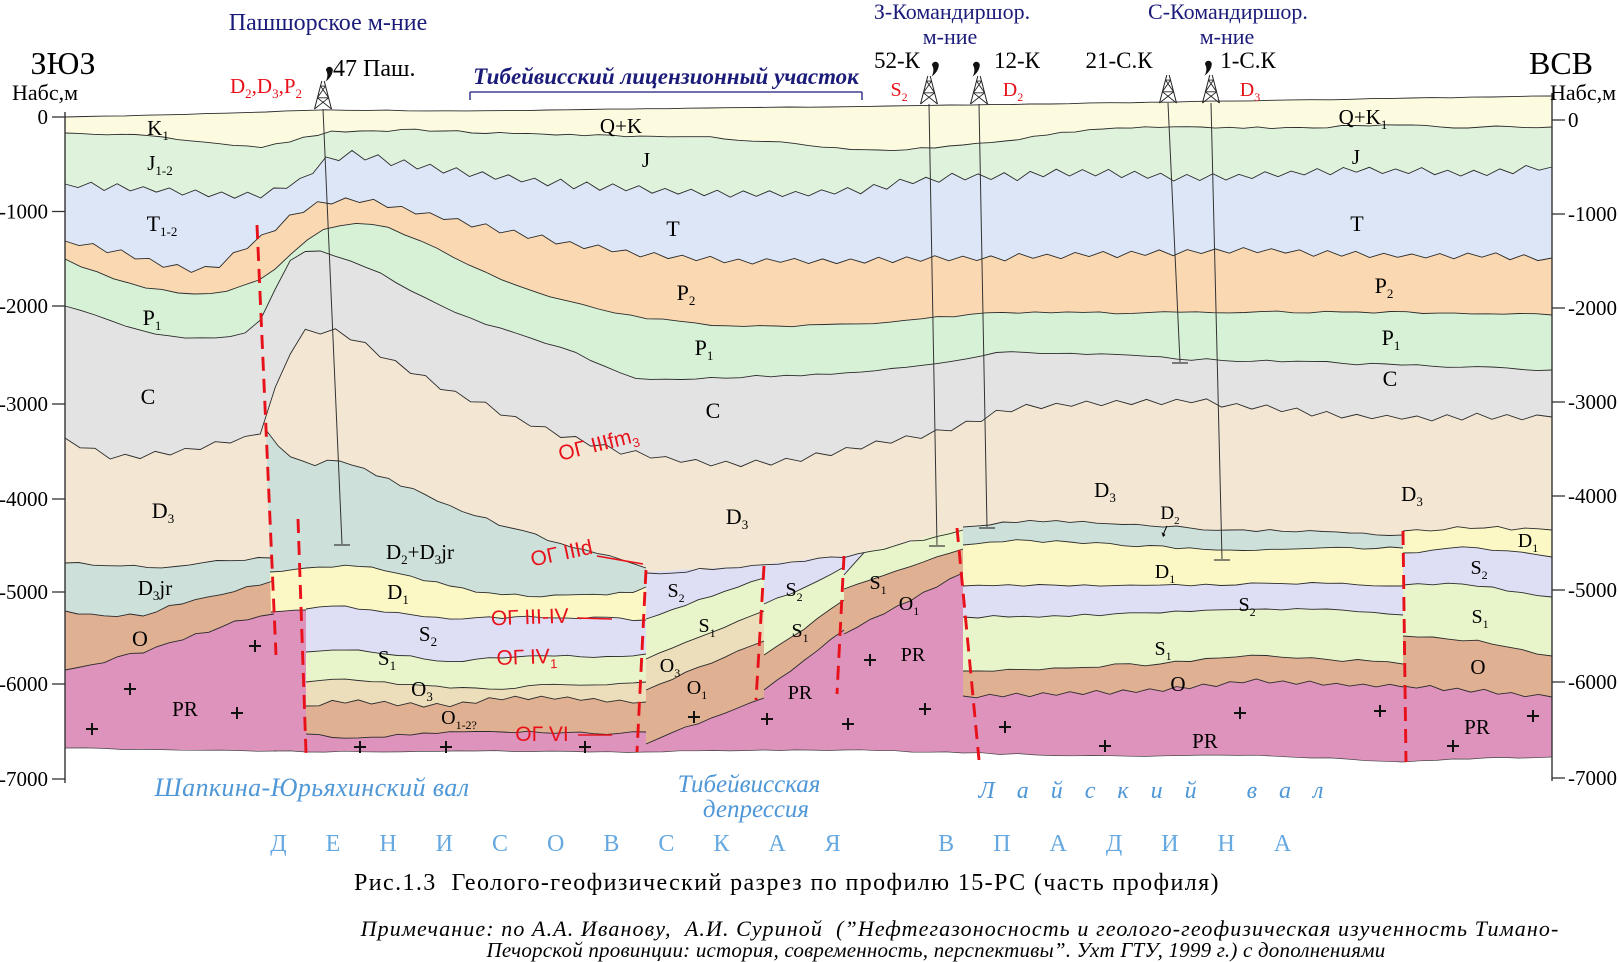  Describe the element at coordinates (266, 87) in the screenshot. I see `svg-text: D2,D3,P2` at that location.